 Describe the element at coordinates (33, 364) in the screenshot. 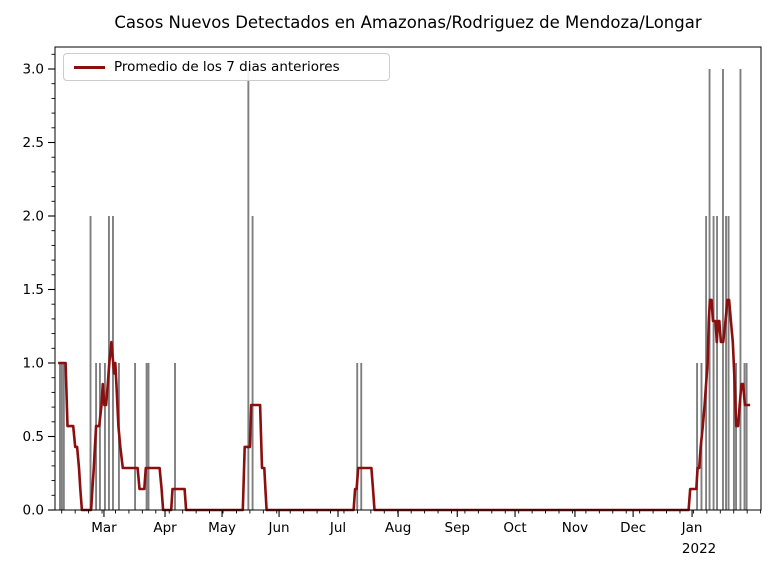

I see `y-tick-label: 1.0` at that location.